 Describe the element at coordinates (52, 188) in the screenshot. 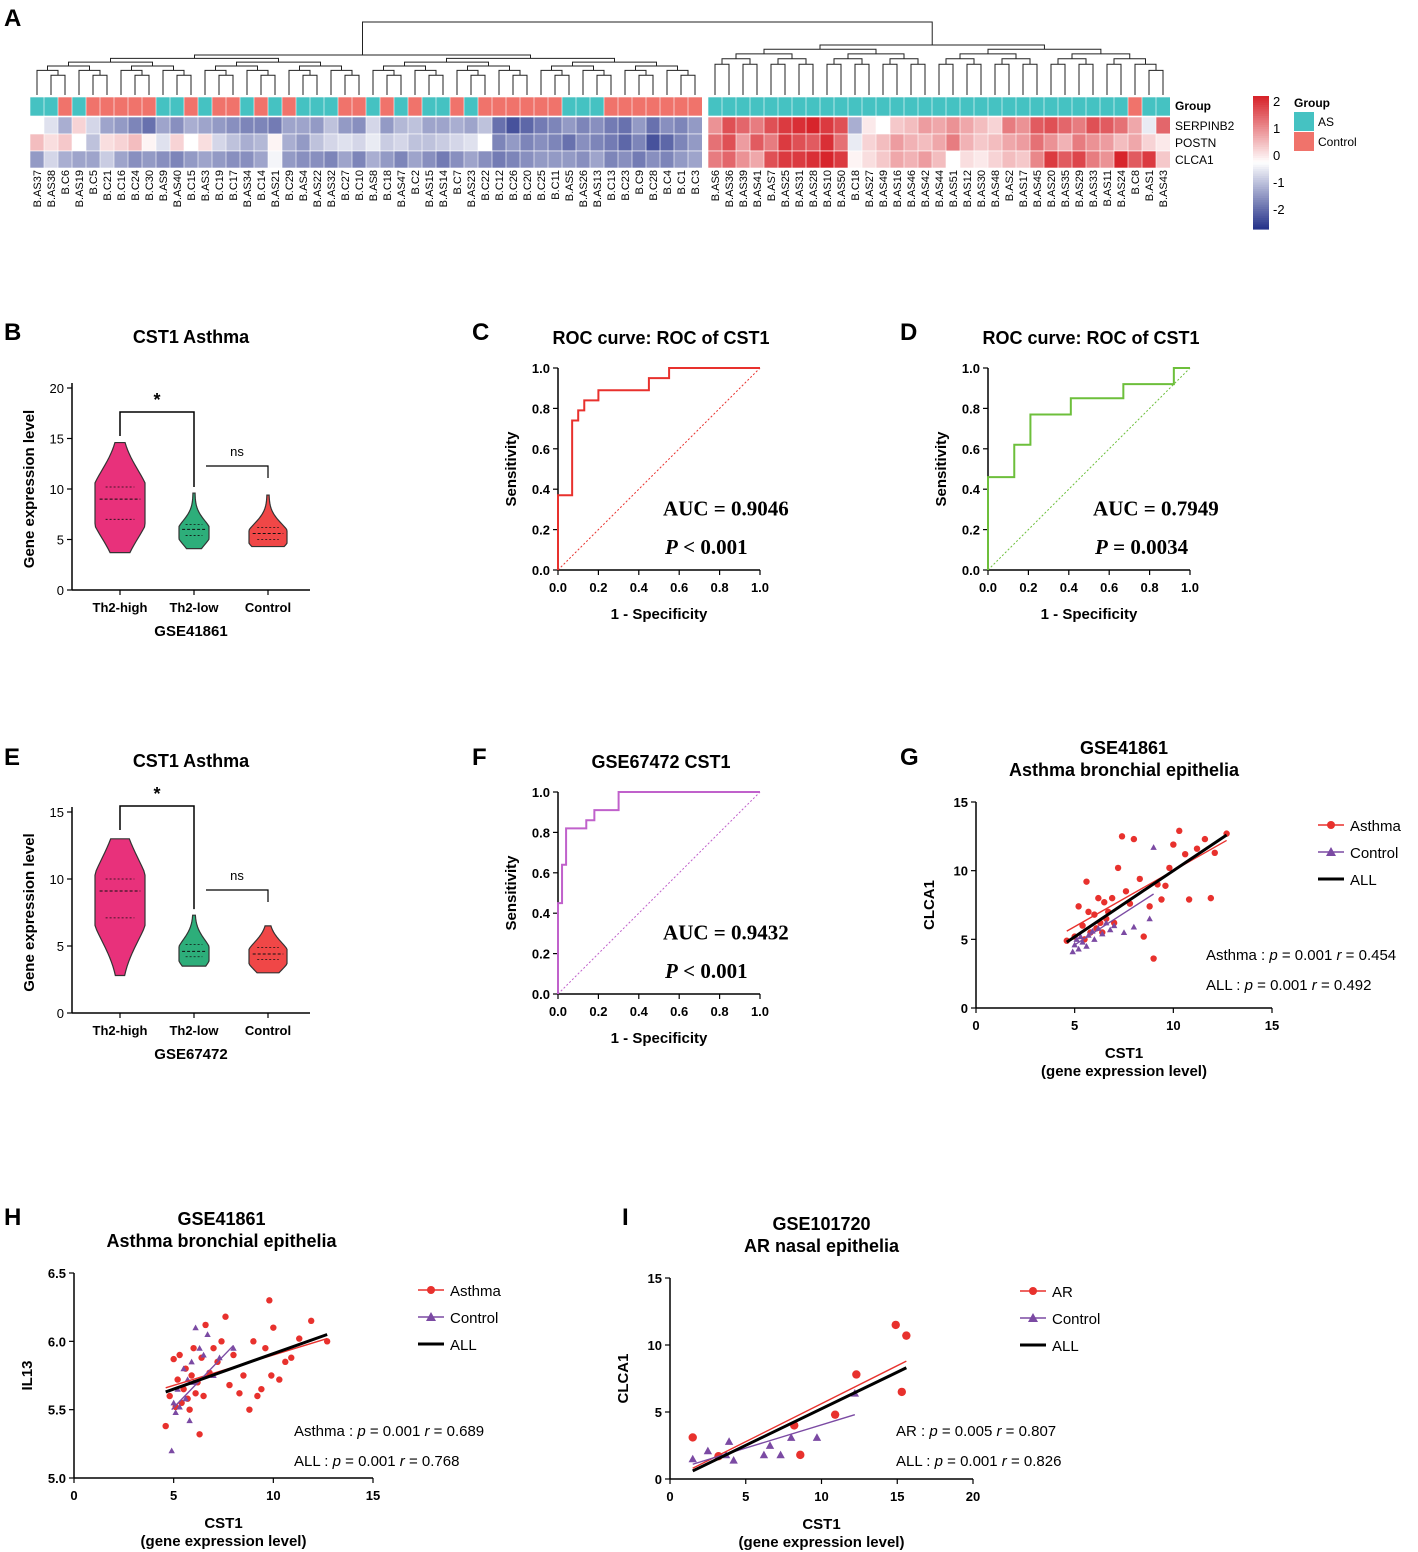

I see `sample-label: B.AS38` at that location.